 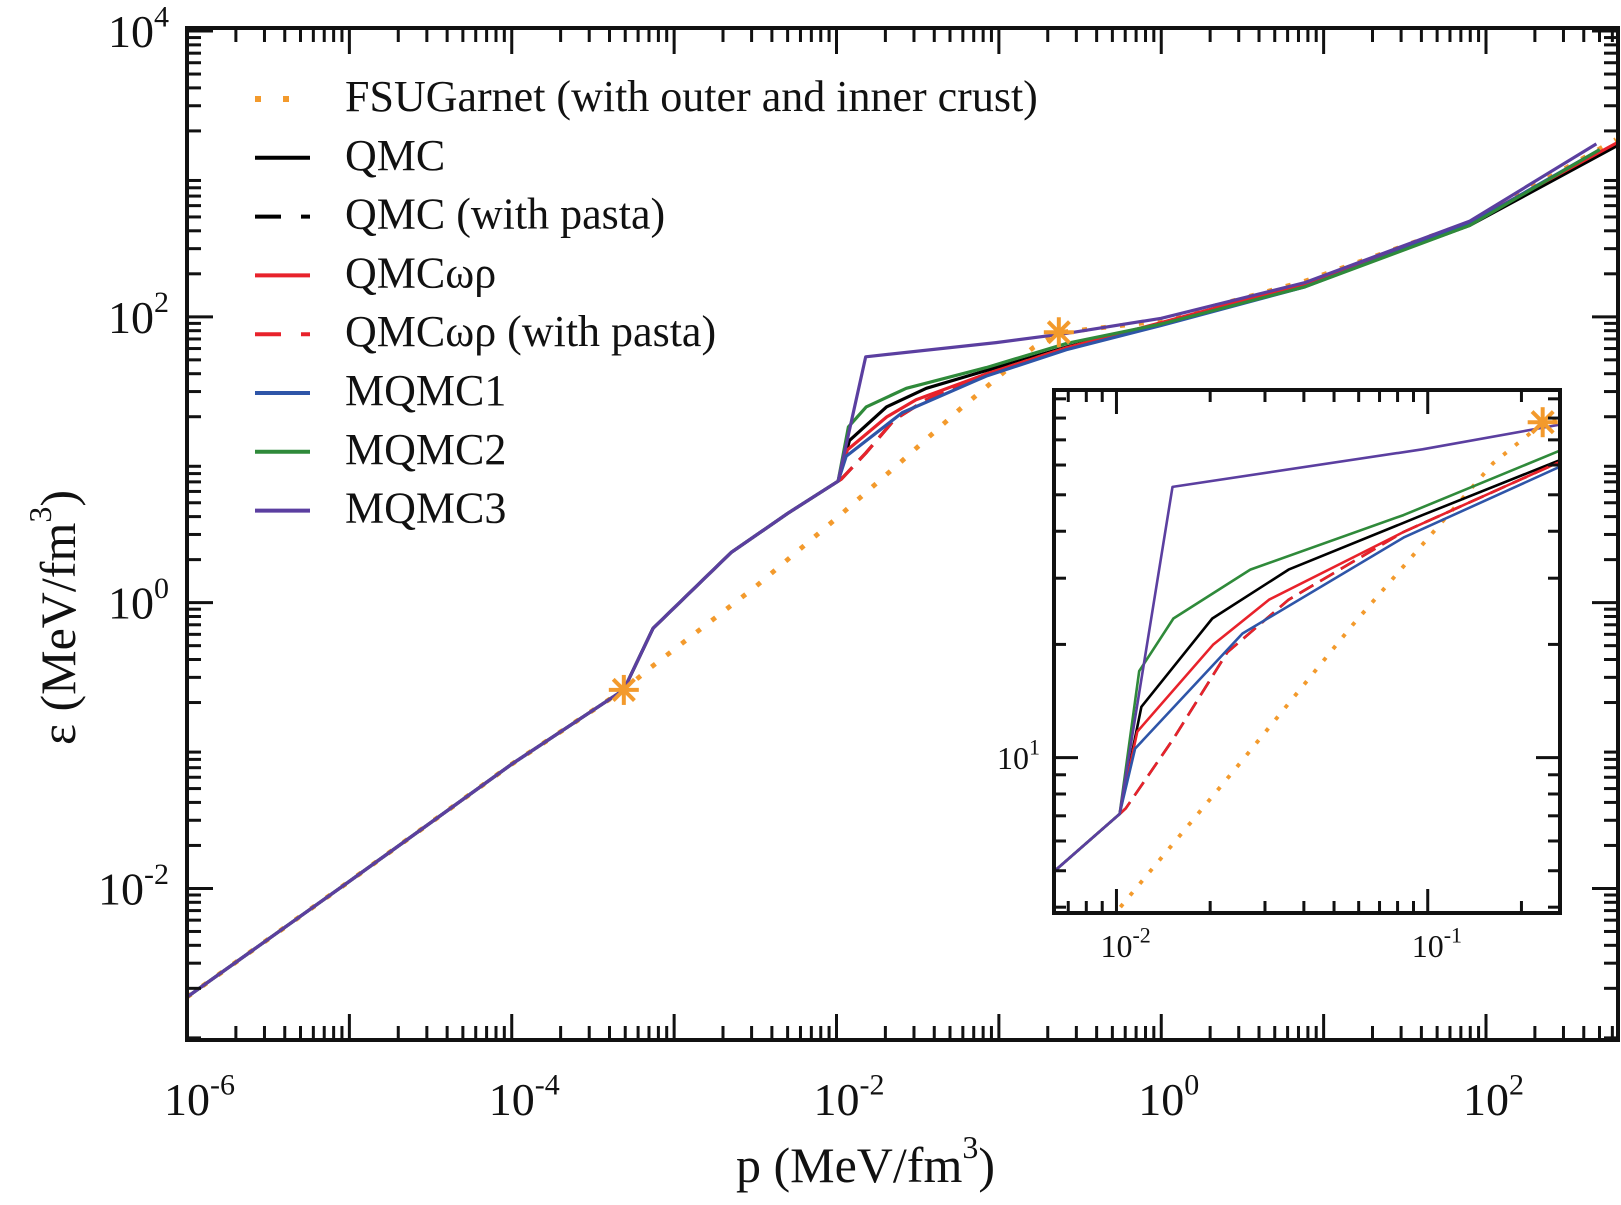 What do you see at coordinates (505, 214) in the screenshot?
I see `legend-label: QMC (with pasta)` at bounding box center [505, 214].